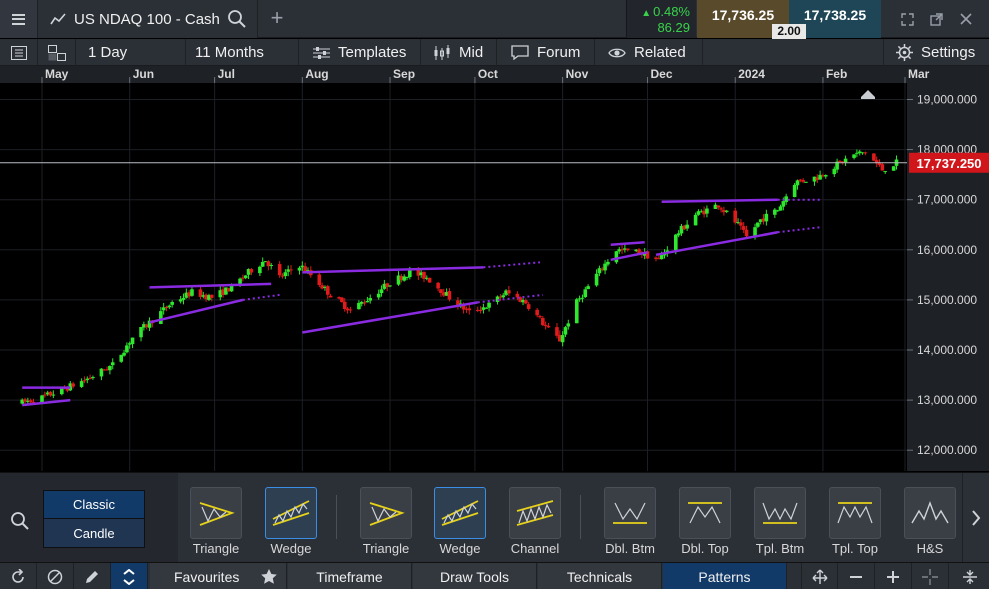 Image resolution: width=989 pixels, height=589 pixels. I want to click on draw-button, so click(92, 576).